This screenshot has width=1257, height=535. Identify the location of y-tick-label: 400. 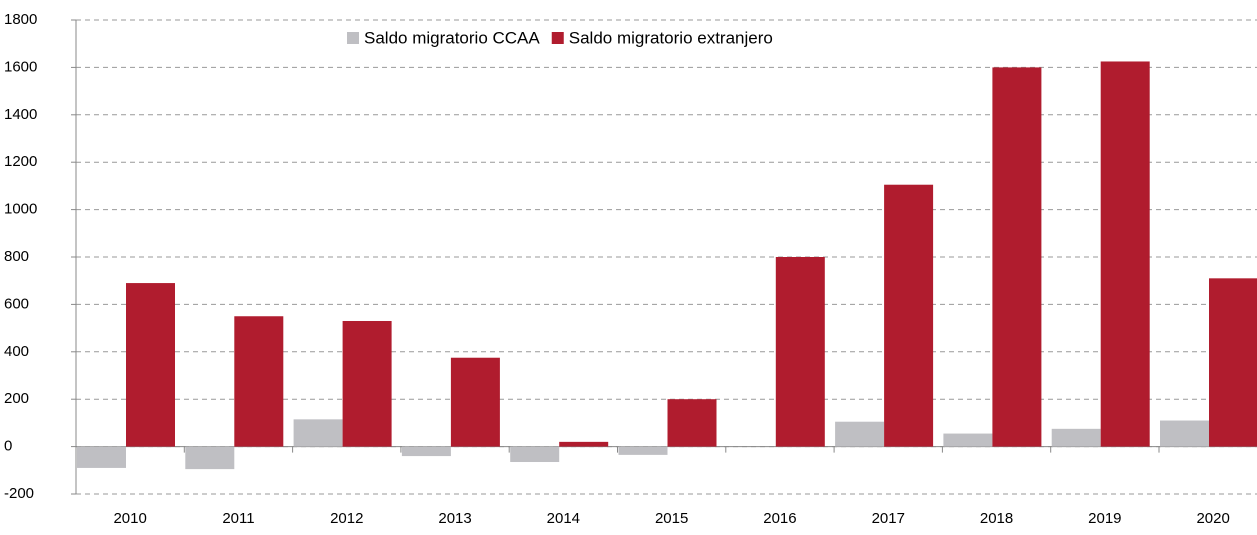
(16, 351).